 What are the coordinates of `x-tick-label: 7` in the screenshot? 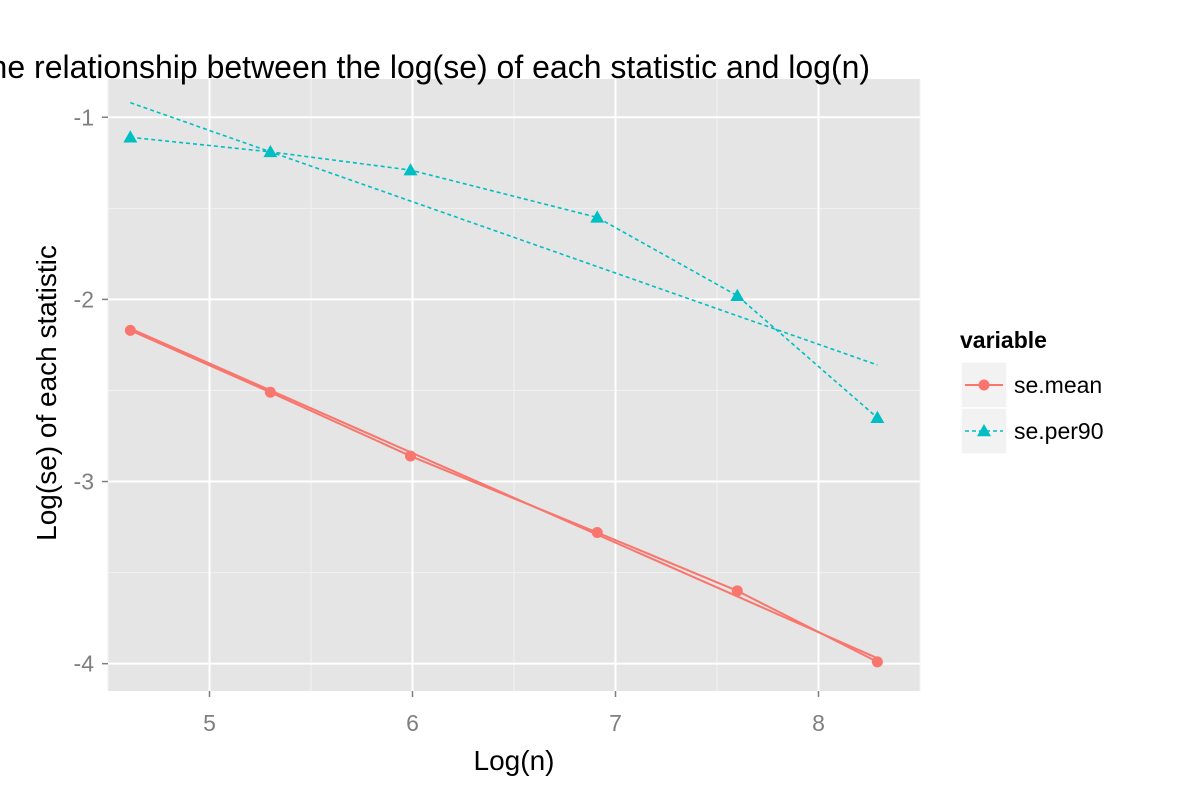 It's located at (615, 723).